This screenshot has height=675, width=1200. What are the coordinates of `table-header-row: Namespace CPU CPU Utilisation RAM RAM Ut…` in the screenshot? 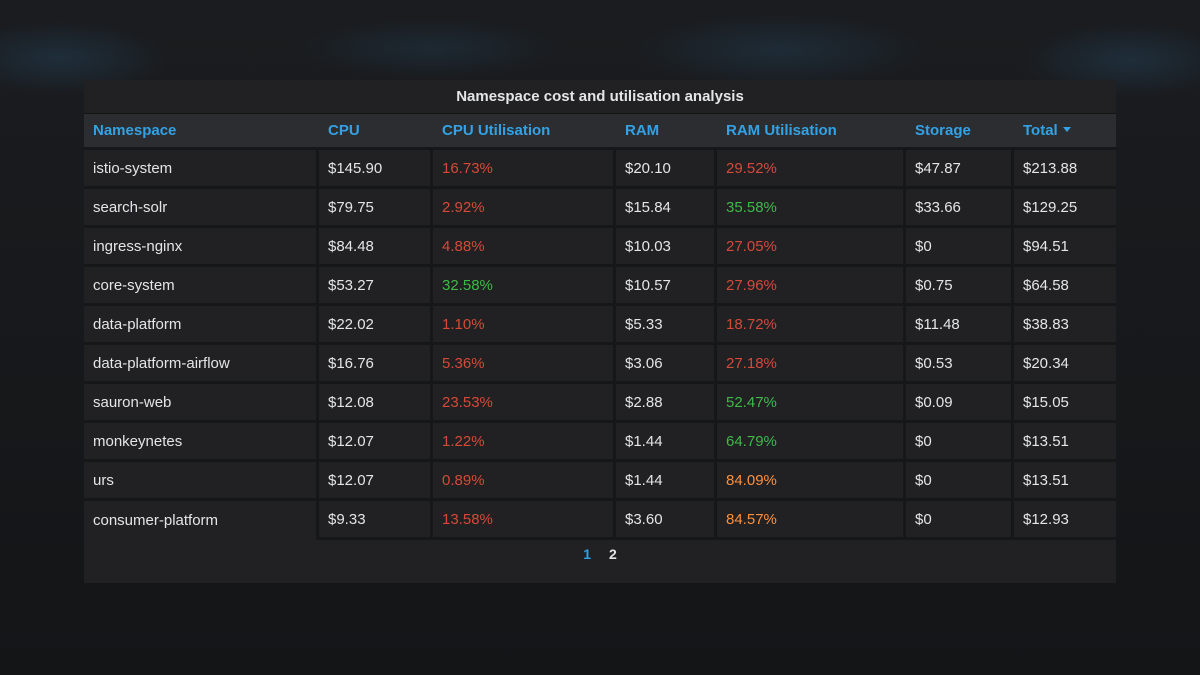 It's located at (600, 130).